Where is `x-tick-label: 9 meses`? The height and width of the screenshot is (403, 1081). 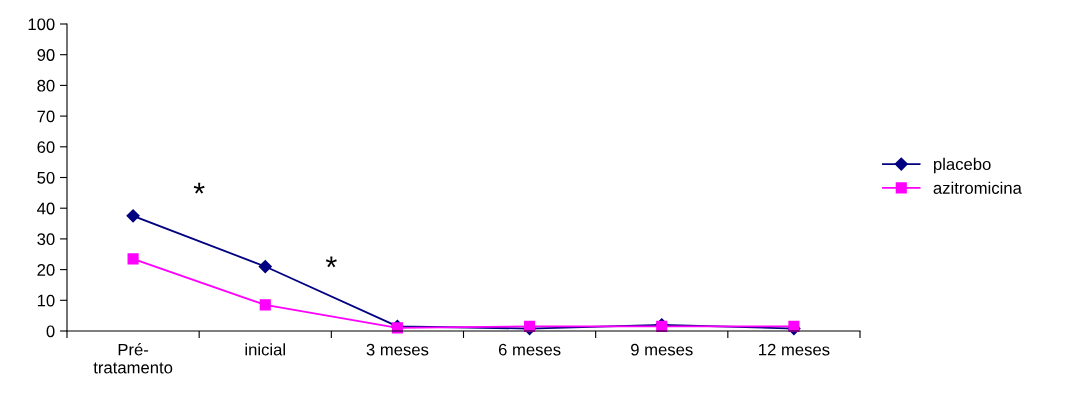
x-tick-label: 9 meses is located at coordinates (662, 349).